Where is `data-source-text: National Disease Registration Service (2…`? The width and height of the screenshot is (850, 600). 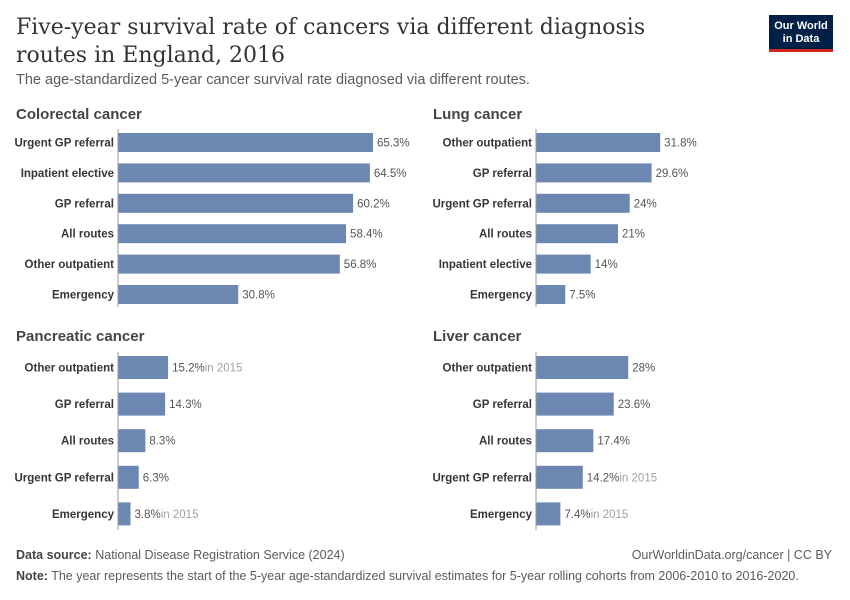 data-source-text: National Disease Registration Service (2… is located at coordinates (220, 555).